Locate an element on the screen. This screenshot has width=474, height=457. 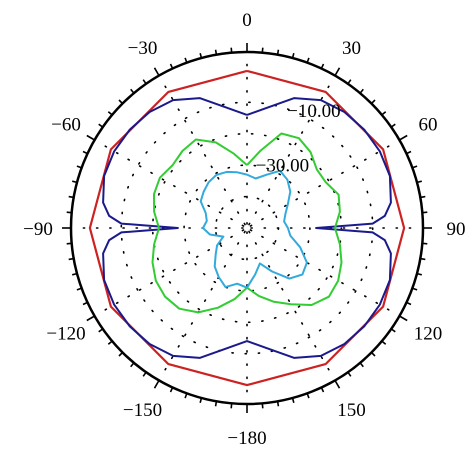
angle-label: 60 is located at coordinates (428, 125).